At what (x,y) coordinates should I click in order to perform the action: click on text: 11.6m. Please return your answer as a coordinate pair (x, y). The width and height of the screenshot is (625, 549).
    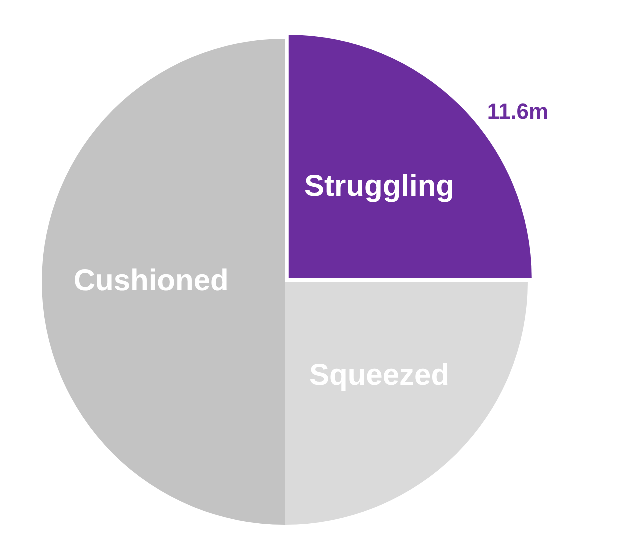
    Looking at the image, I should click on (518, 111).